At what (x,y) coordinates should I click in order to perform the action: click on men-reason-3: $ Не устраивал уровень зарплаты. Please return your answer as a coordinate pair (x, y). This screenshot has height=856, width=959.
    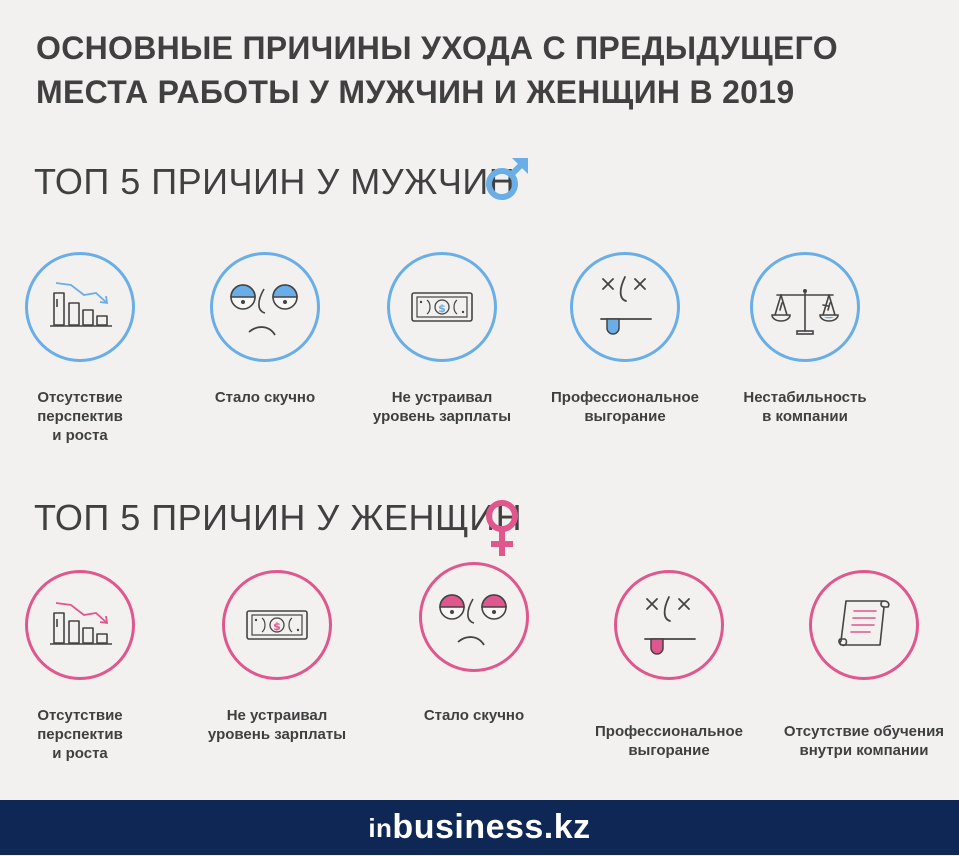
    Looking at the image, I should click on (442, 339).